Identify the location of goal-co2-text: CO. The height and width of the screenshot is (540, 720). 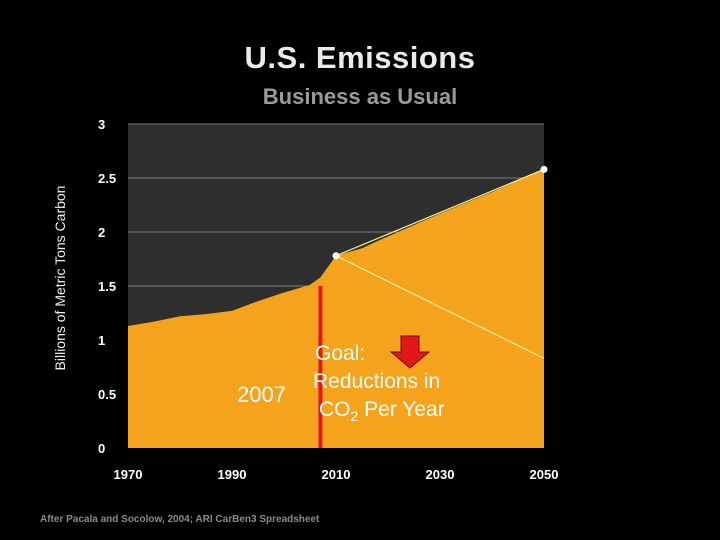
(335, 409).